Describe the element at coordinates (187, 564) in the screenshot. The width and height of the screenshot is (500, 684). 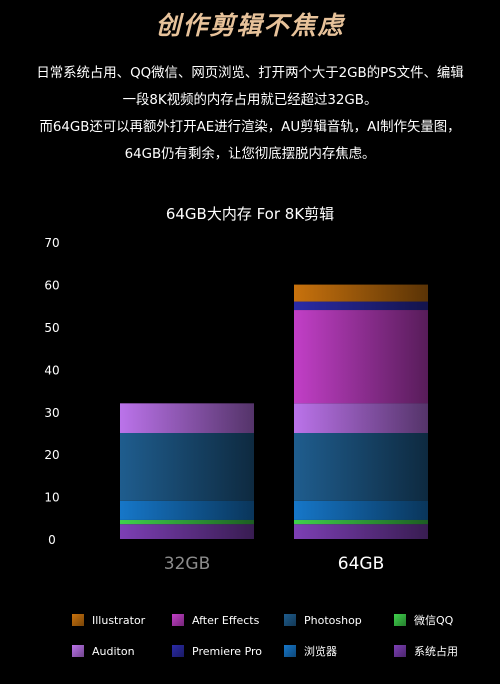
I see `x-category-label: 32GB` at that location.